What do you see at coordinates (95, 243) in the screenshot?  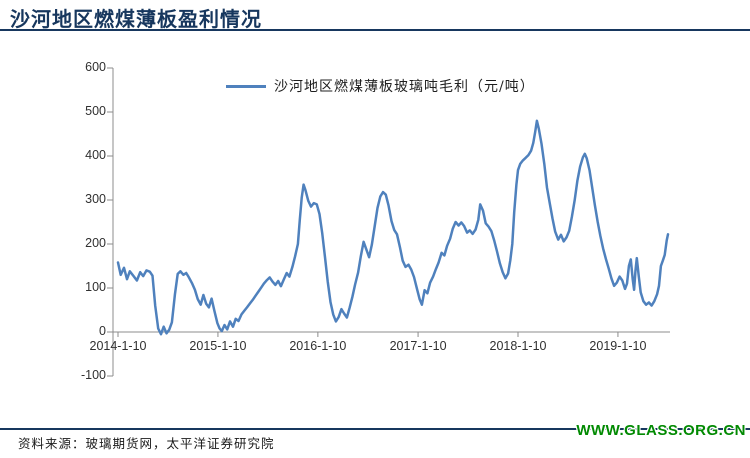 I see `y-tick-label: 200` at bounding box center [95, 243].